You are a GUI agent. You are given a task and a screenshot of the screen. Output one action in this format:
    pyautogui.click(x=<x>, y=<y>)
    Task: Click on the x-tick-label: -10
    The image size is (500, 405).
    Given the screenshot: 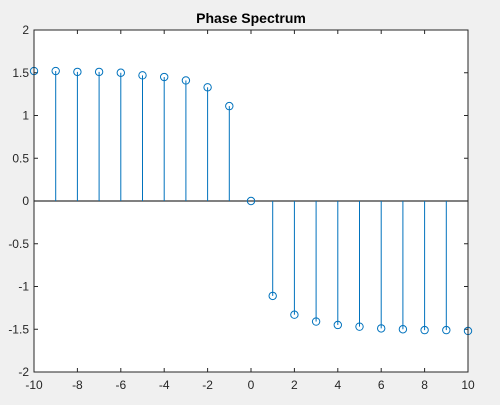 What is the action you would take?
    pyautogui.click(x=34, y=385)
    